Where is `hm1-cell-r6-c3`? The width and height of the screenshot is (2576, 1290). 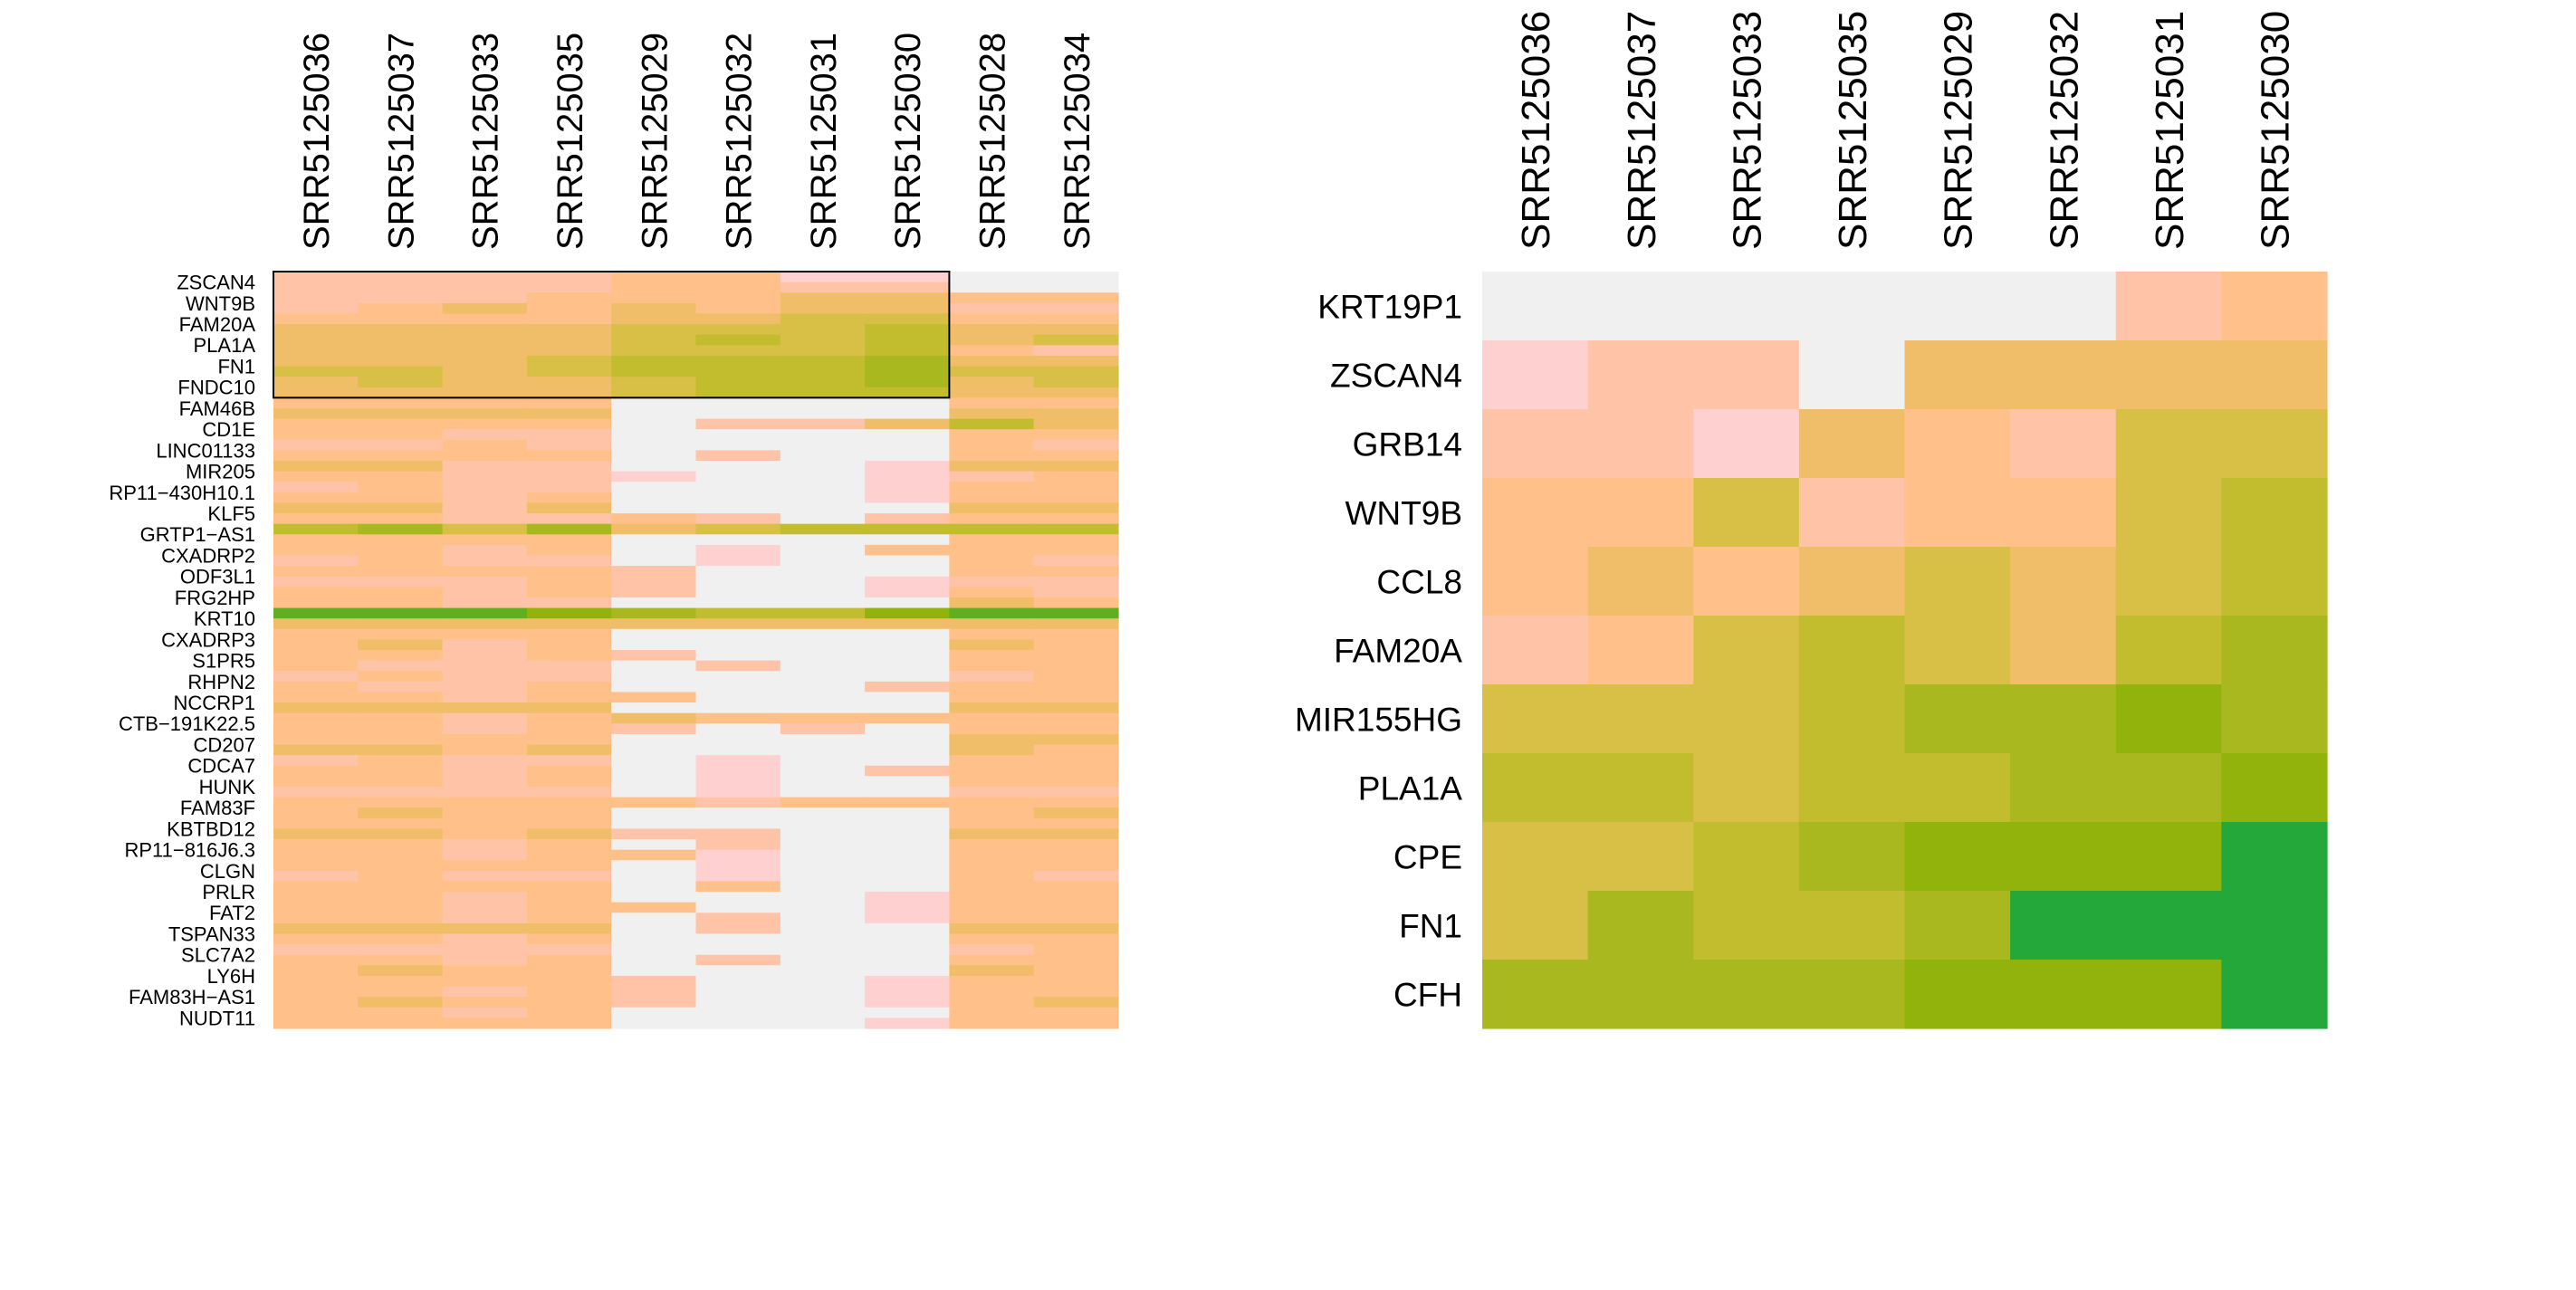
hm1-cell-r6-c3 is located at coordinates (569, 340).